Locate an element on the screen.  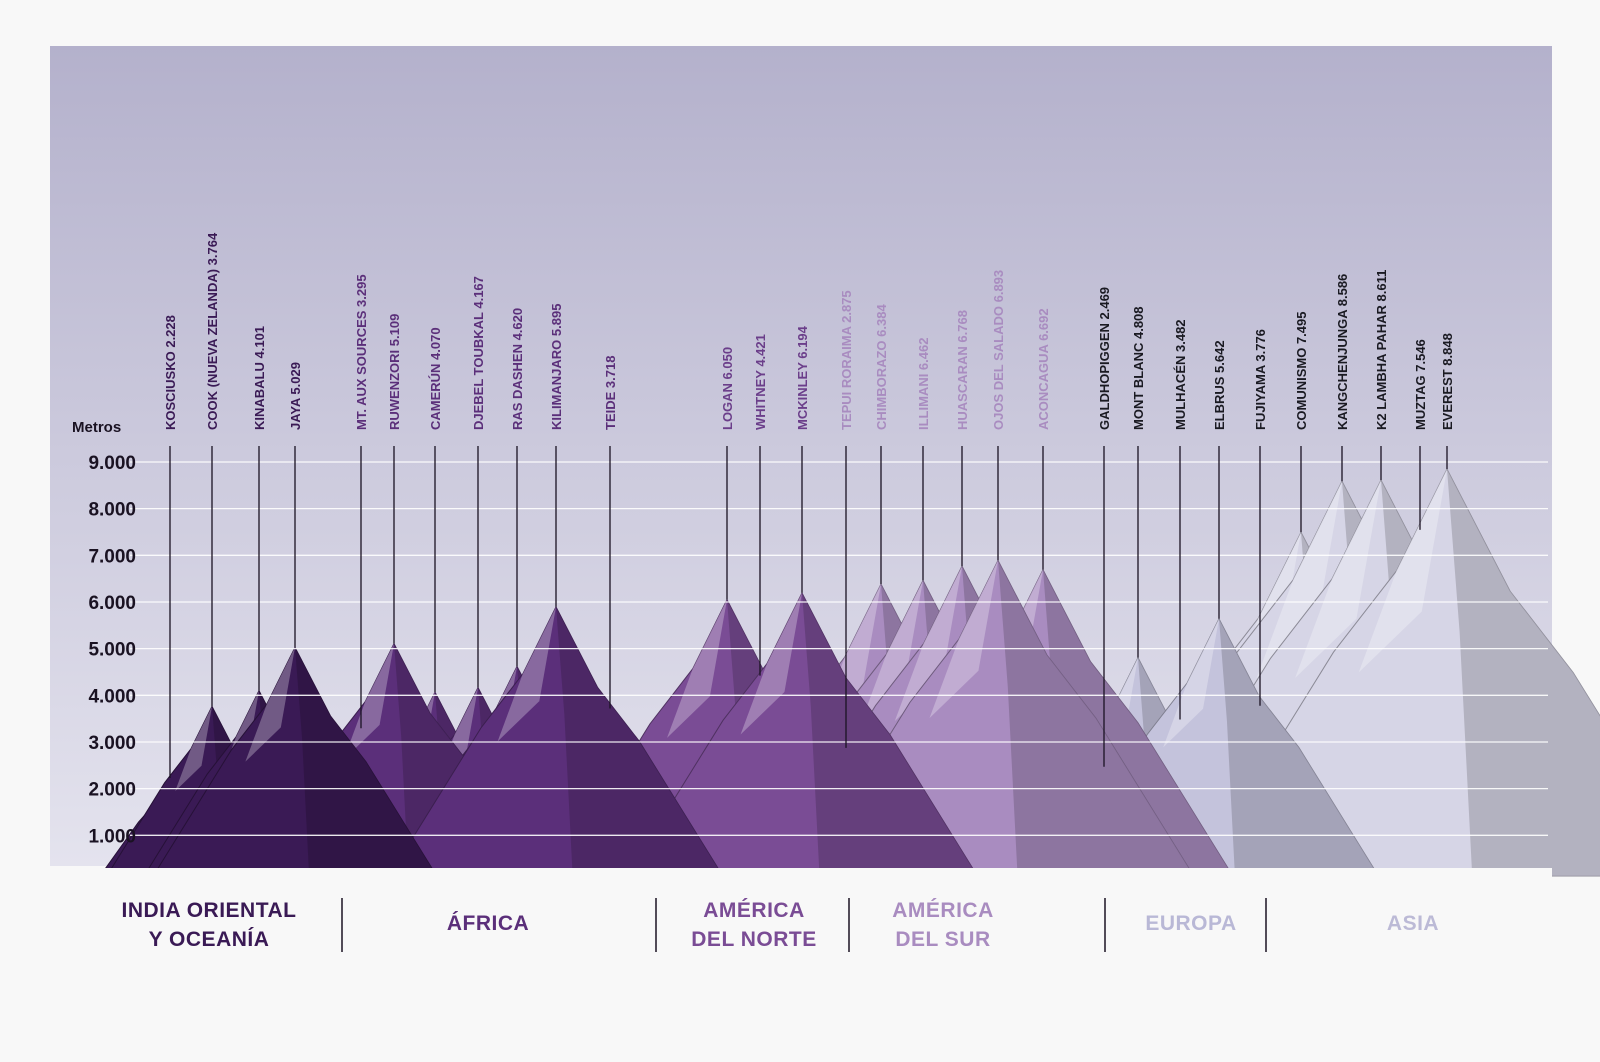
peak-label: RUWENZORI 5.109 is located at coordinates (394, 372).